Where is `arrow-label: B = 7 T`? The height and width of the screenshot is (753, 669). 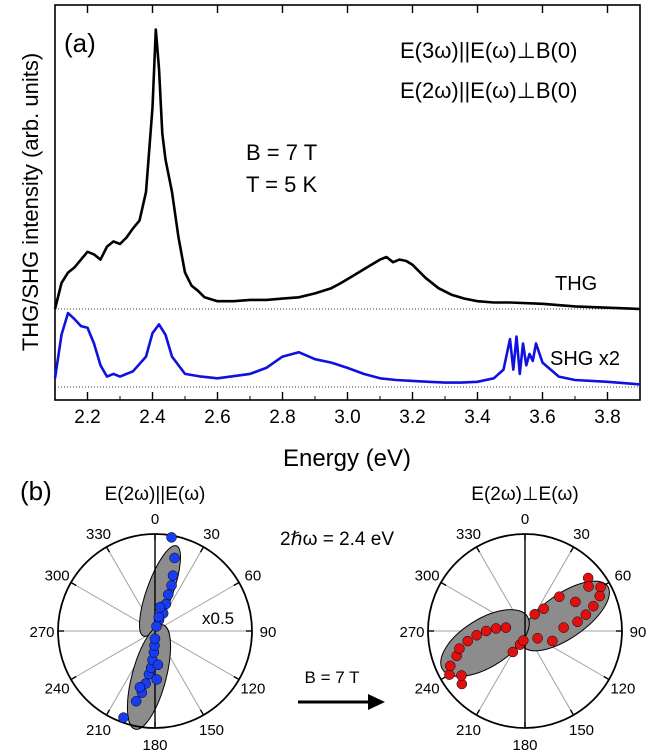
arrow-label: B = 7 T is located at coordinates (332, 677).